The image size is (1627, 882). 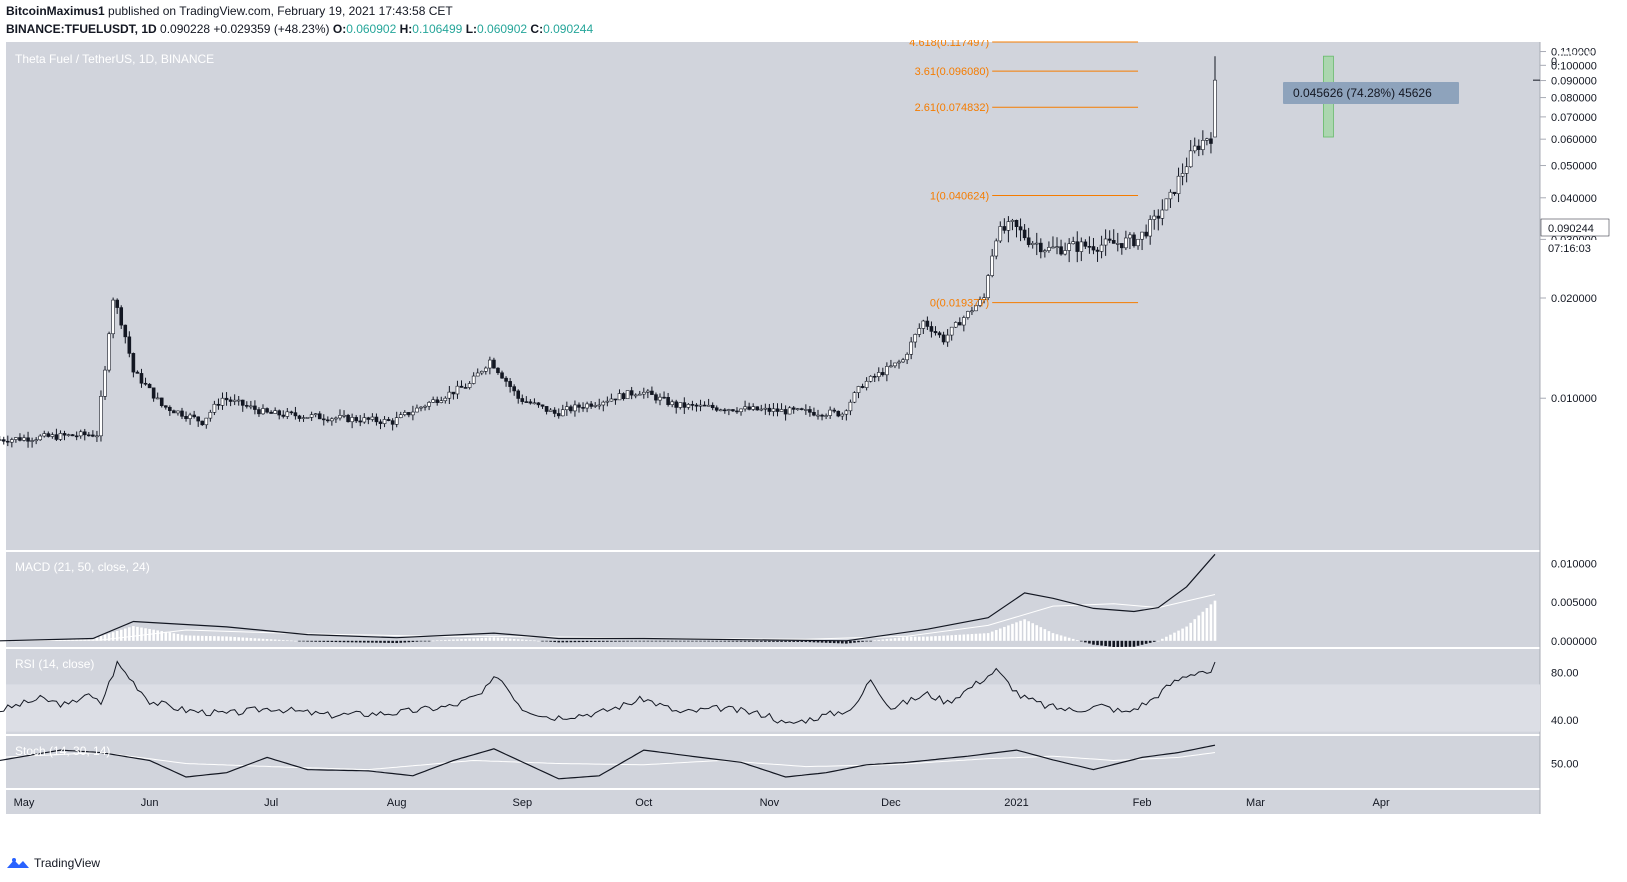 What do you see at coordinates (471, 29) in the screenshot?
I see `low-label: L:` at bounding box center [471, 29].